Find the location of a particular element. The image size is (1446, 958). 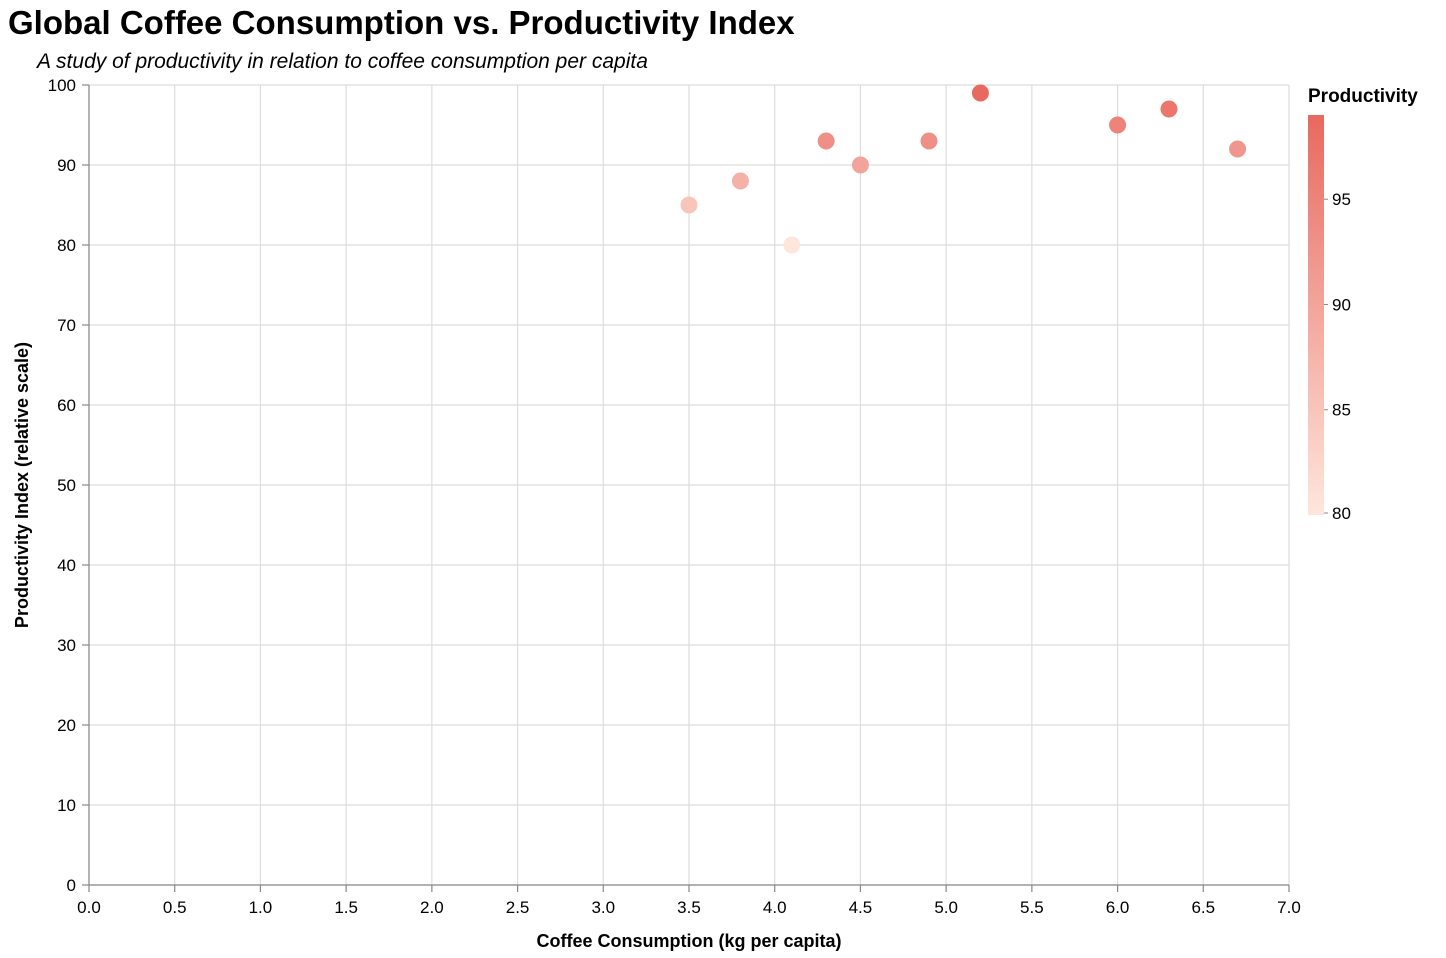

x-tick-label: 3.5 is located at coordinates (689, 907).